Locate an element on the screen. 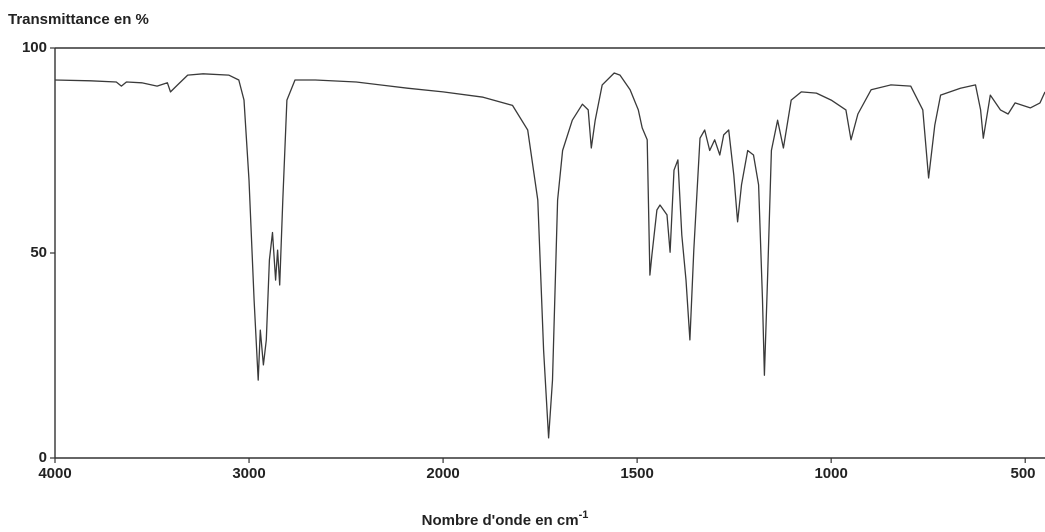 The width and height of the screenshot is (1045, 532). x-axis-label-superscript: -1 is located at coordinates (584, 515).